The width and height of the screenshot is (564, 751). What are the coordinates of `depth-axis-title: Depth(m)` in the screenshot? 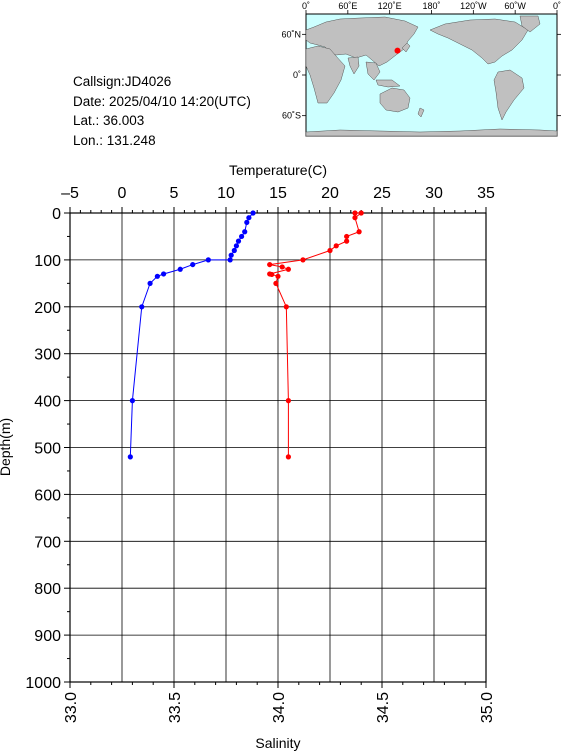 It's located at (6, 447).